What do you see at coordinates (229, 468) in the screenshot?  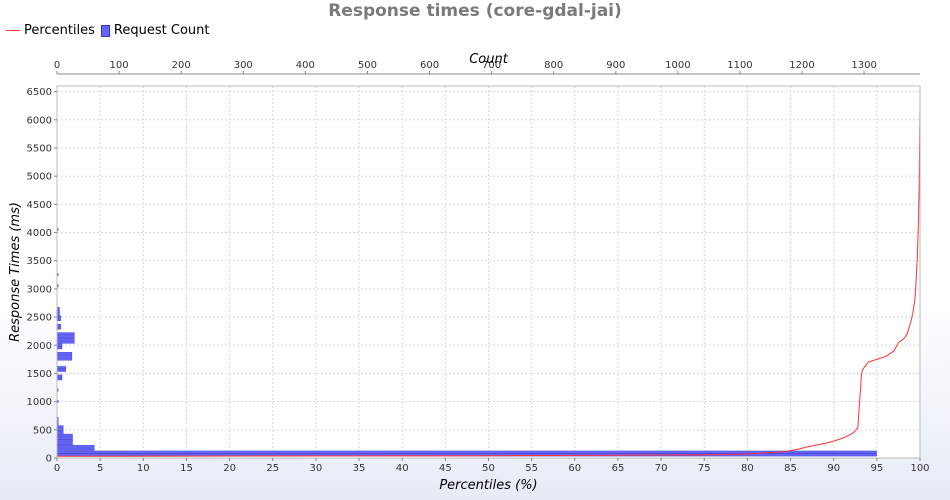 I see `x-tick-label: 20` at bounding box center [229, 468].